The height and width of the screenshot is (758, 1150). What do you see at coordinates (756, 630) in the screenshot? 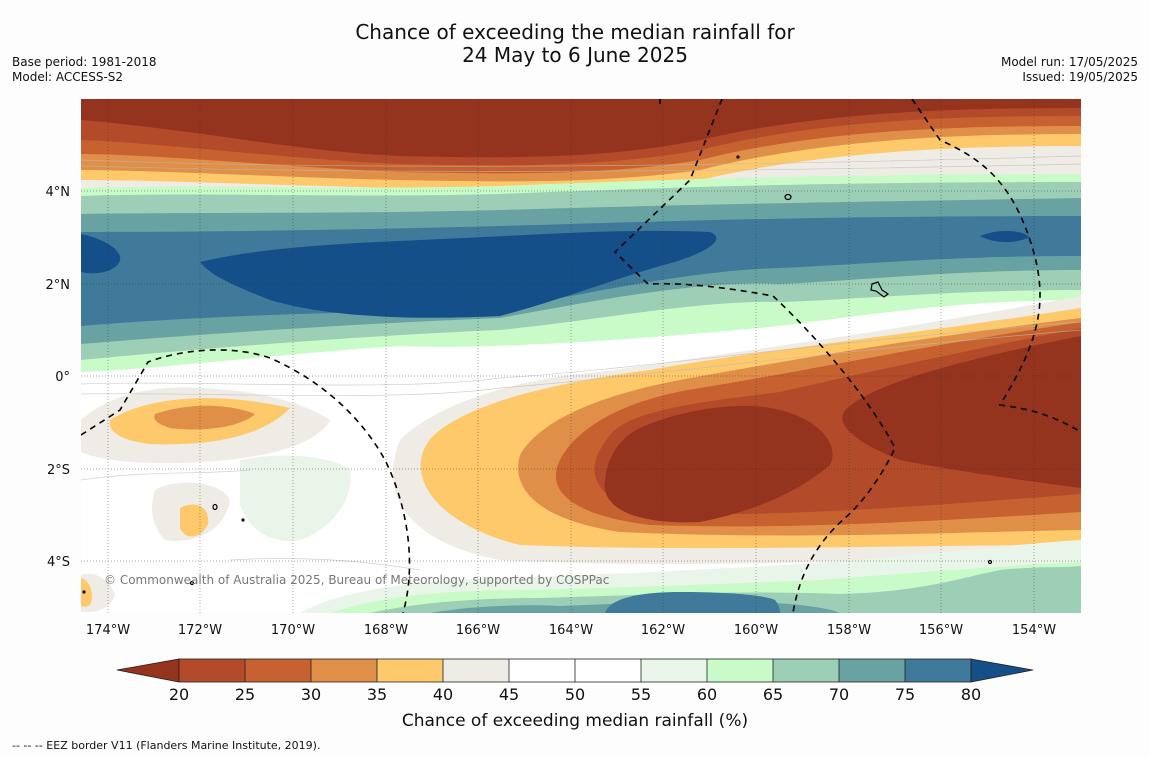
I see `lon-label: 160°W` at bounding box center [756, 630].